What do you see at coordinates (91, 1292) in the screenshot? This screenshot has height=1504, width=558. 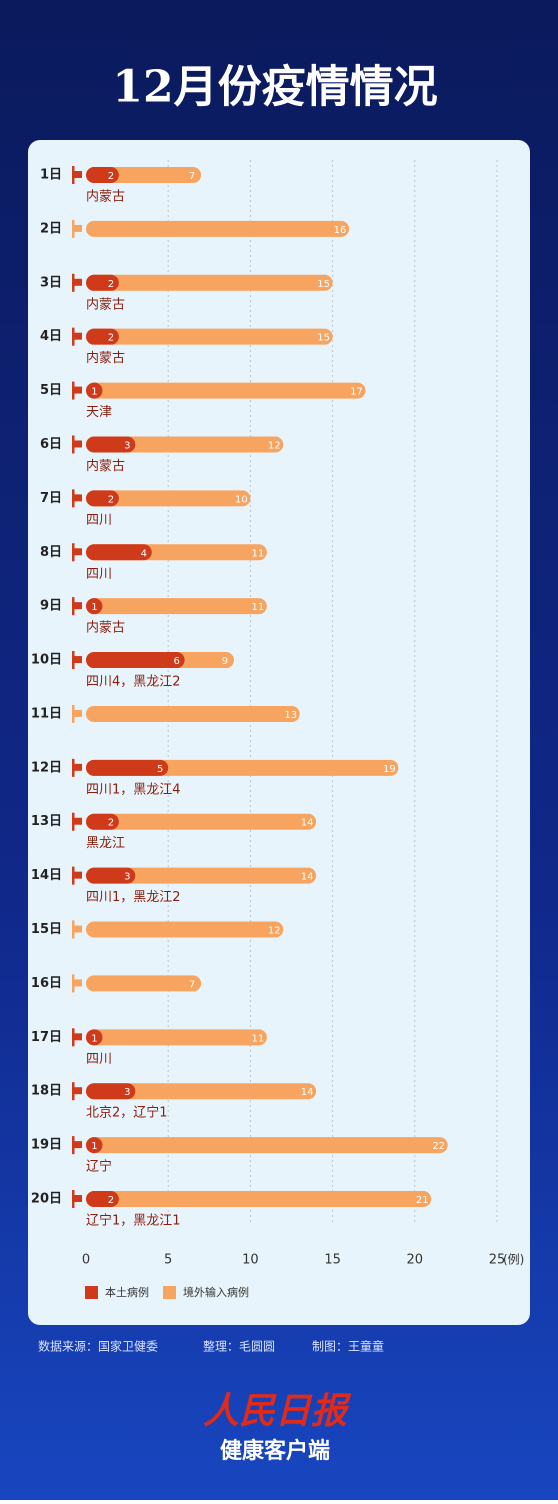 I see `legend-swatch` at bounding box center [91, 1292].